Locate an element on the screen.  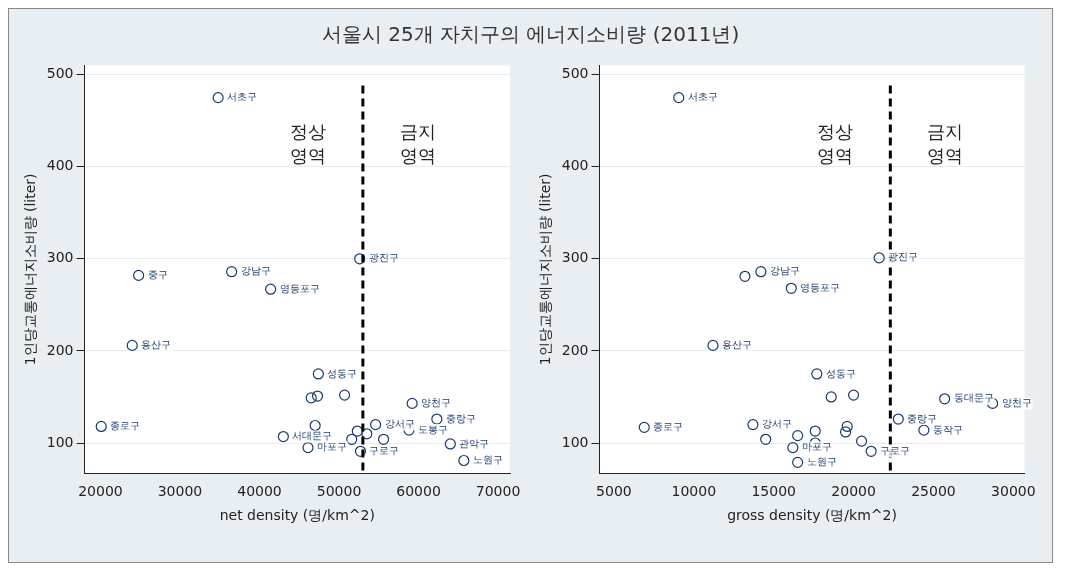
x-axis-title: gross density (명/km^2) is located at coordinates (812, 515).